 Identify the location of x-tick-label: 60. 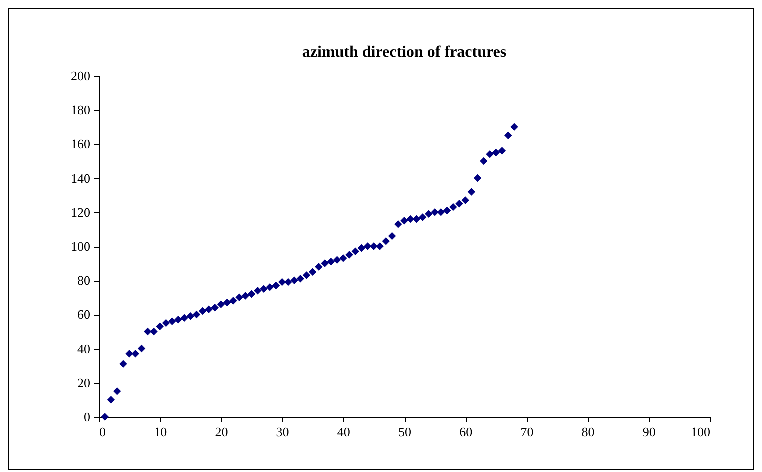
(466, 432).